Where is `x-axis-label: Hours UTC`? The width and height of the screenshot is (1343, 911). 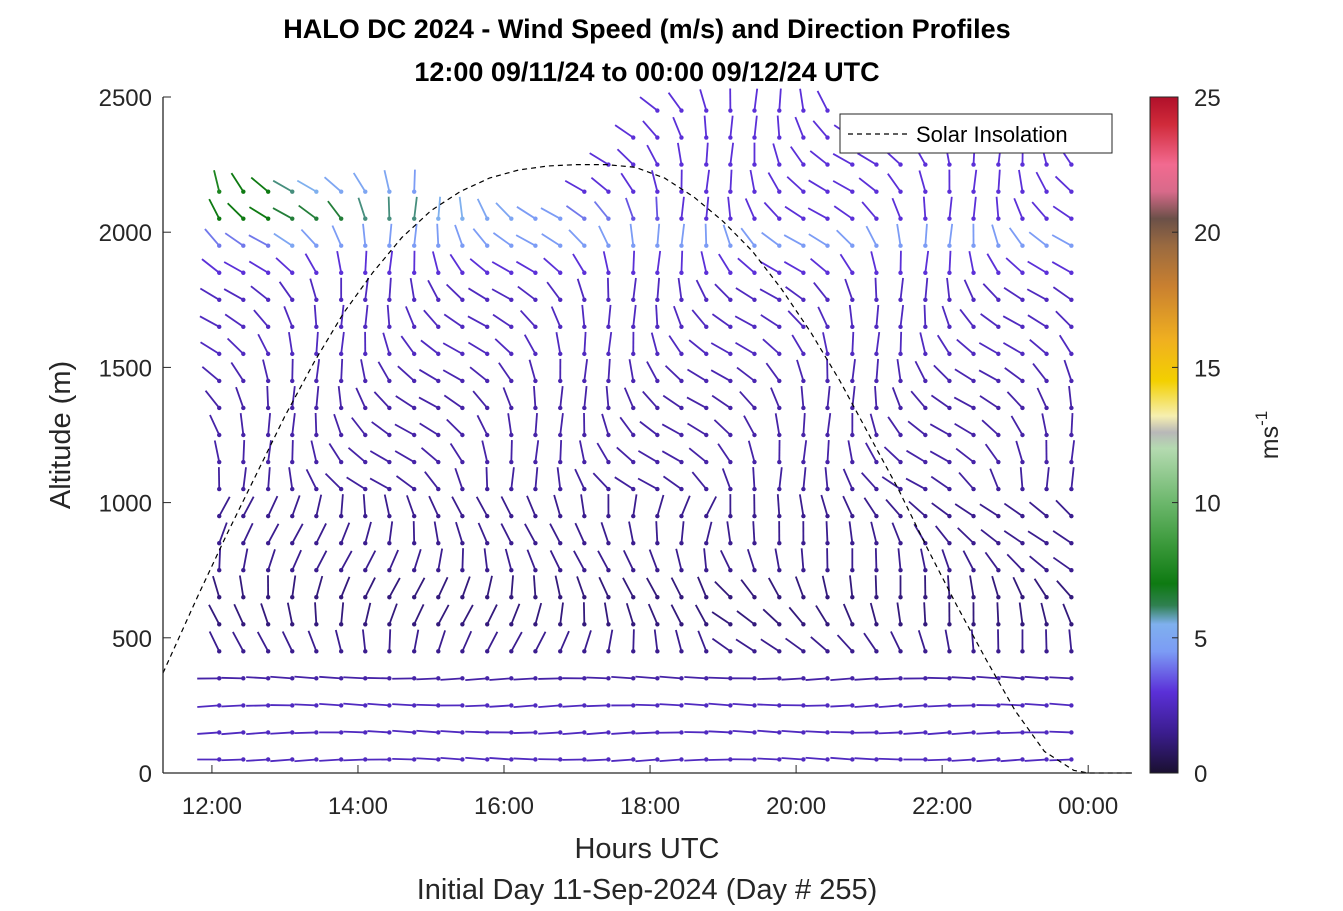 x-axis-label: Hours UTC is located at coordinates (646, 849).